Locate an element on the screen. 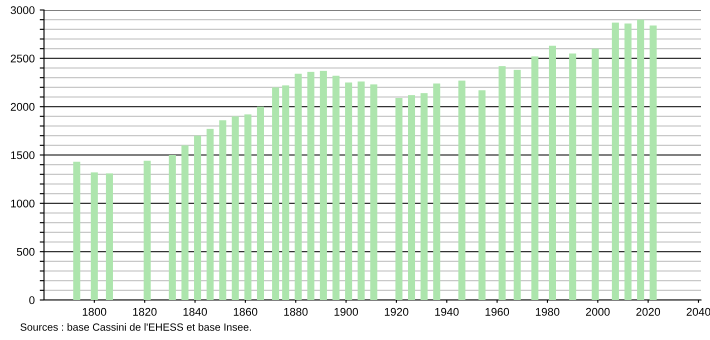 The image size is (710, 340). y-tick-label: 500 is located at coordinates (25, 252).